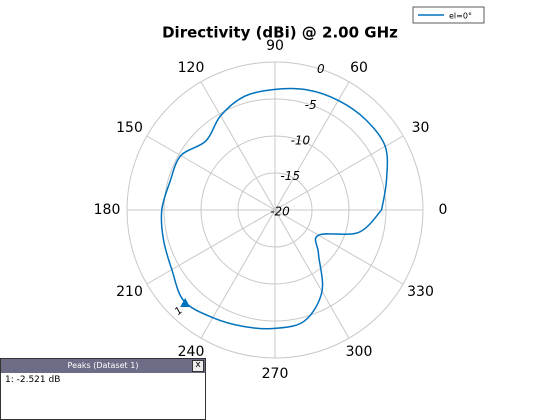 This screenshot has height=420, width=560. I want to click on peak-rows: 1: -2.521 dB, so click(103, 380).